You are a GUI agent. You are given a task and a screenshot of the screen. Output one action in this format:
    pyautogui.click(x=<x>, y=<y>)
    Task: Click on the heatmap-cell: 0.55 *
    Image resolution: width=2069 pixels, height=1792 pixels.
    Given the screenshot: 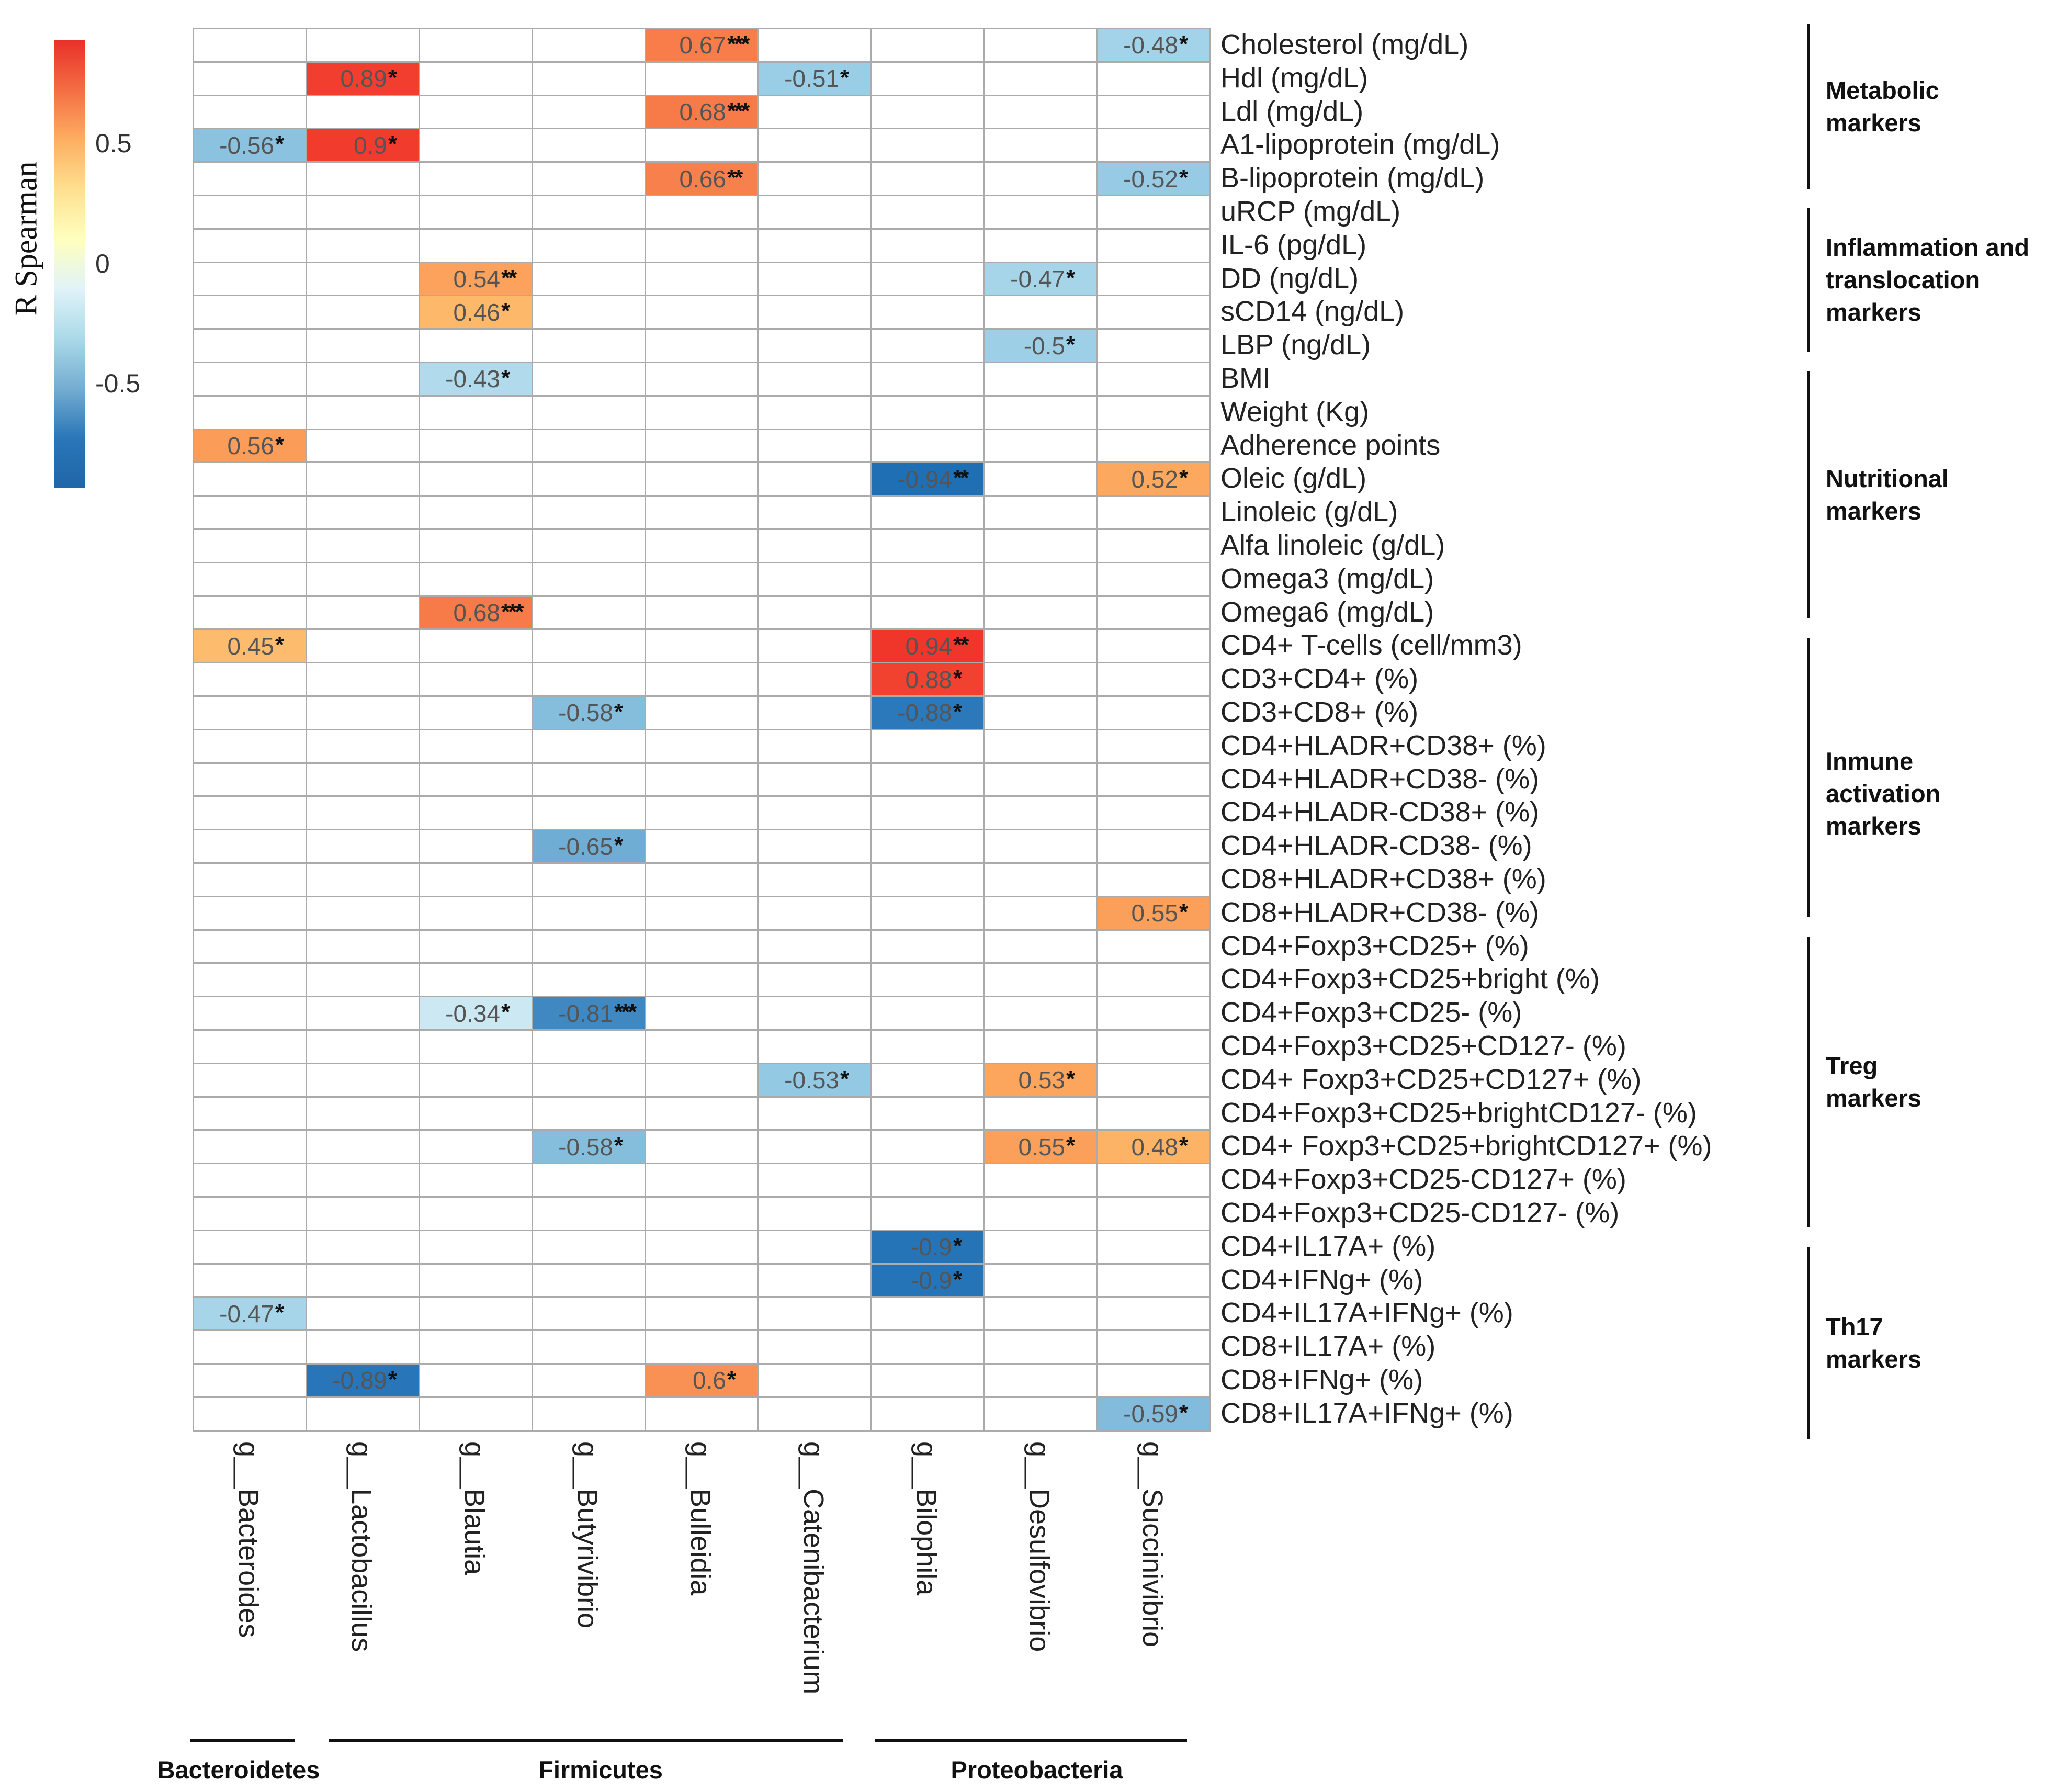 What is the action you would take?
    pyautogui.click(x=1040, y=1147)
    